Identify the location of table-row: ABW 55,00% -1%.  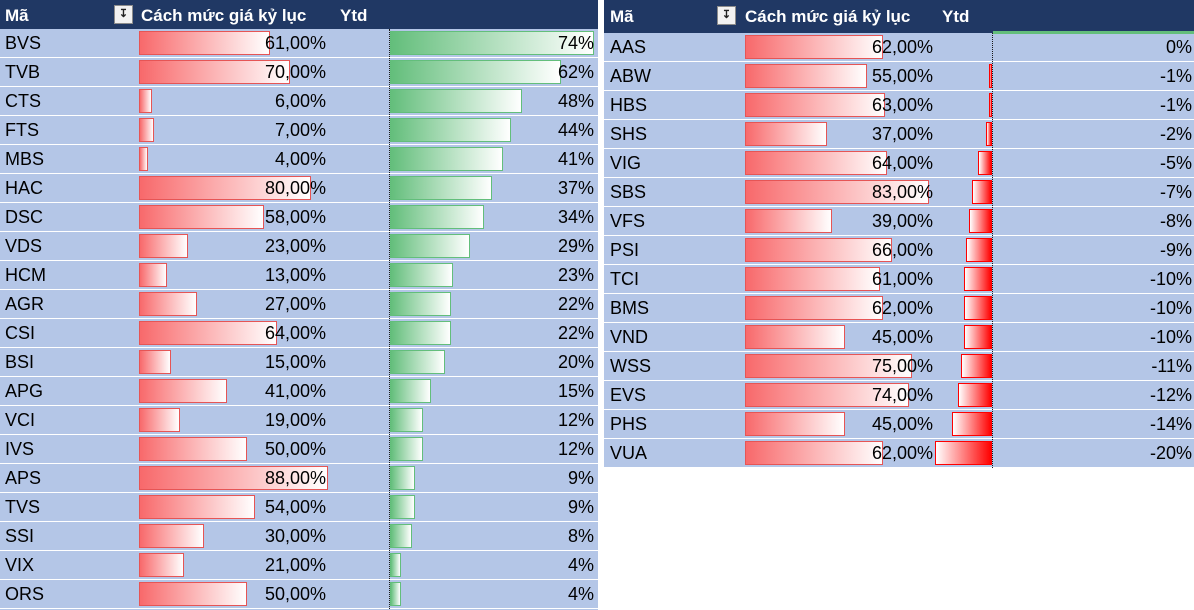
(899, 76).